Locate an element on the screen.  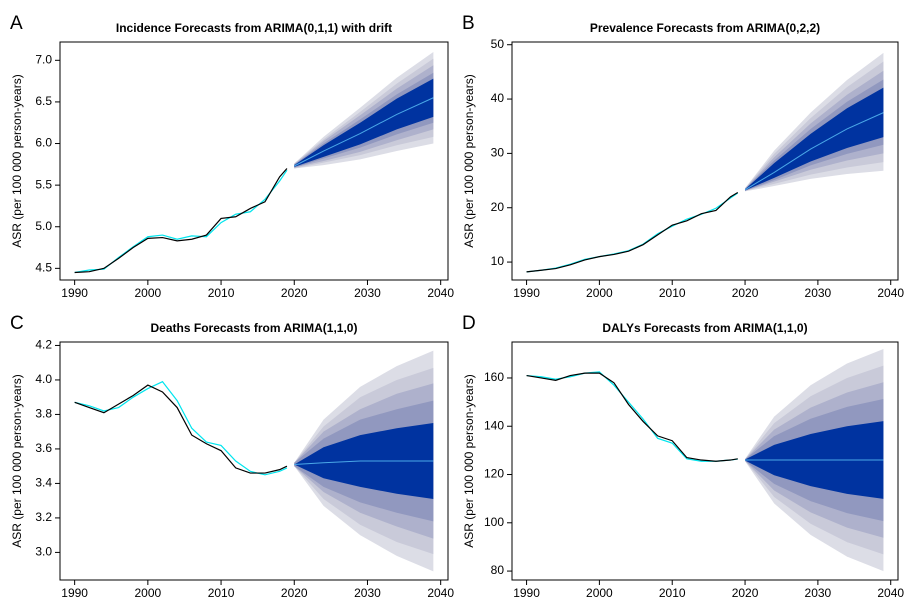
panel-letter: D is located at coordinates (469, 323).